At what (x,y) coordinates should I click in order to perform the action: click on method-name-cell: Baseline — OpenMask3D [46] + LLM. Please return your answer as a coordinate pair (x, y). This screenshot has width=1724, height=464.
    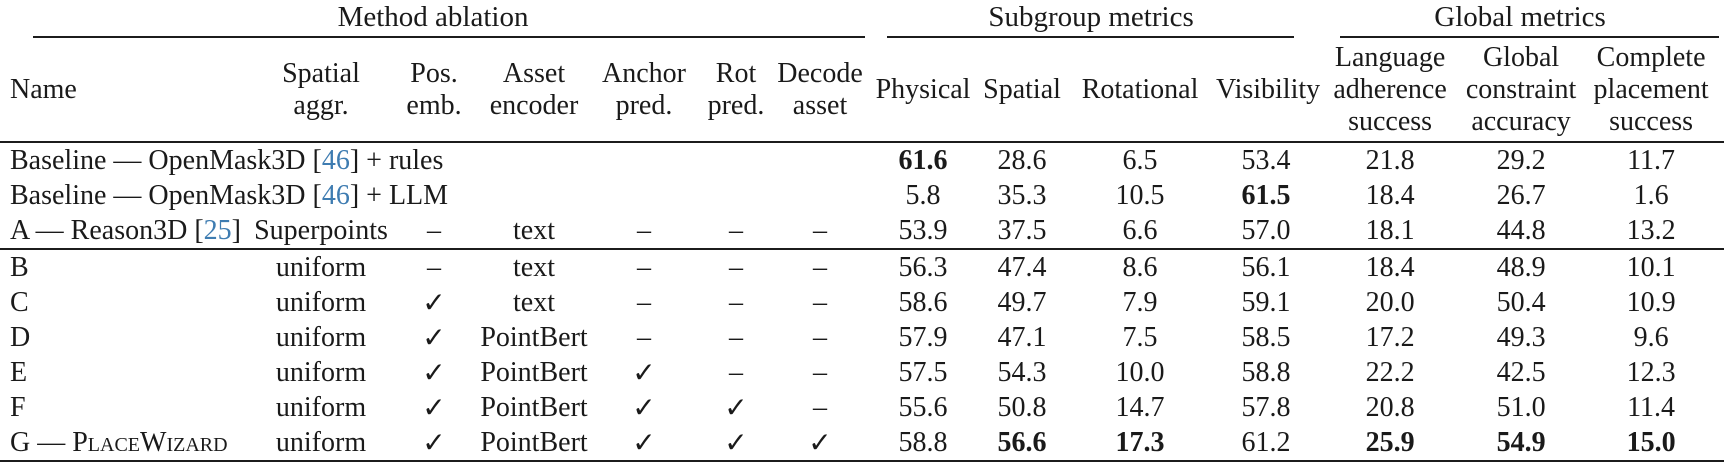
    Looking at the image, I should click on (224, 195).